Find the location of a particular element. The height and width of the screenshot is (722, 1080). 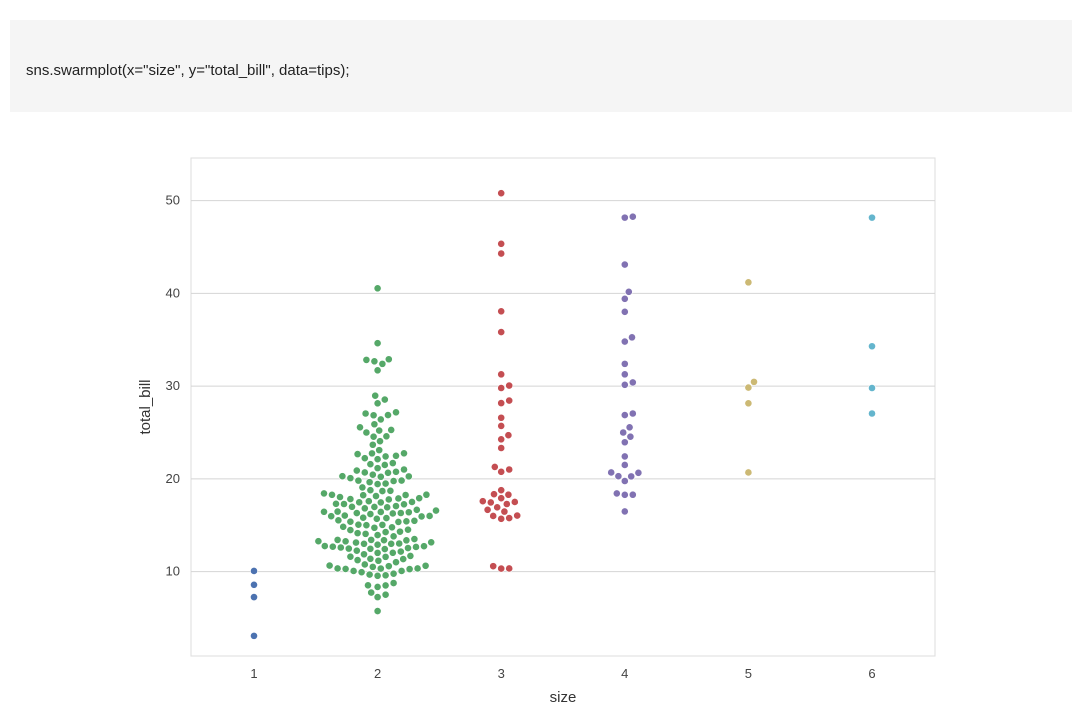

y-tick-label: 20 is located at coordinates (173, 478).